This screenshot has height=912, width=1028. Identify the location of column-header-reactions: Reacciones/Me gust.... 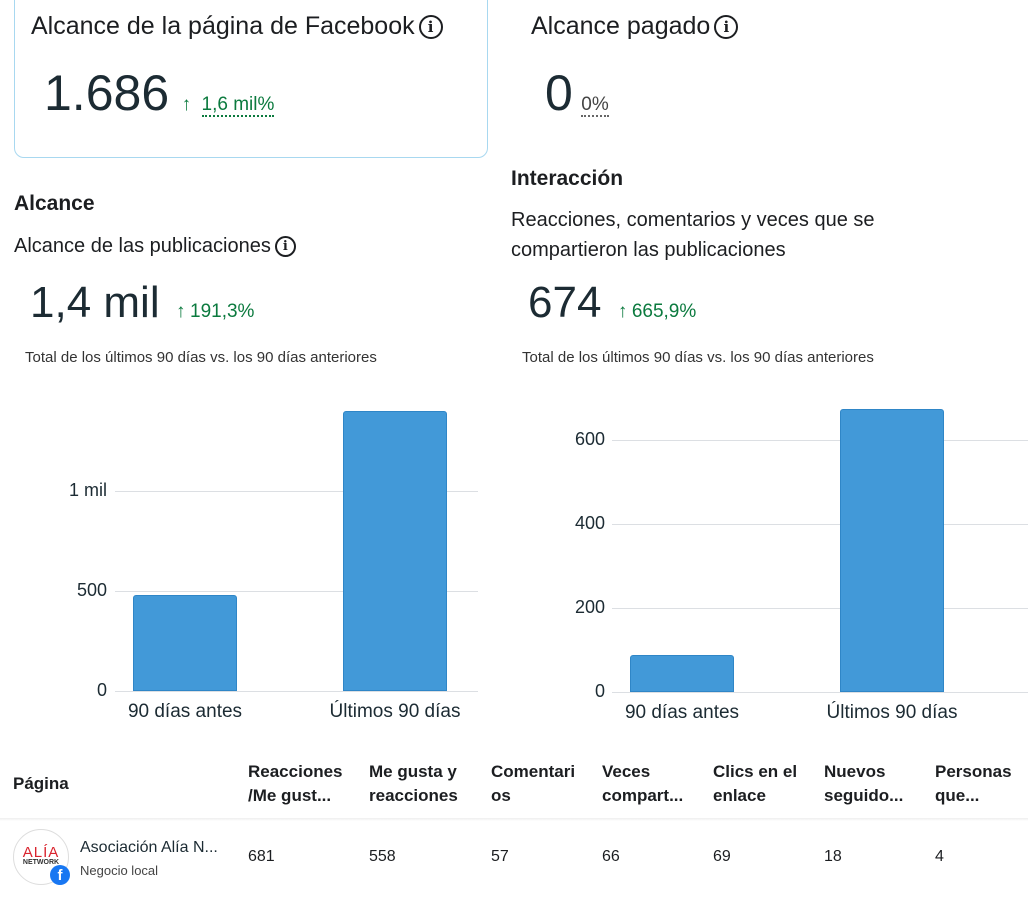
(295, 783).